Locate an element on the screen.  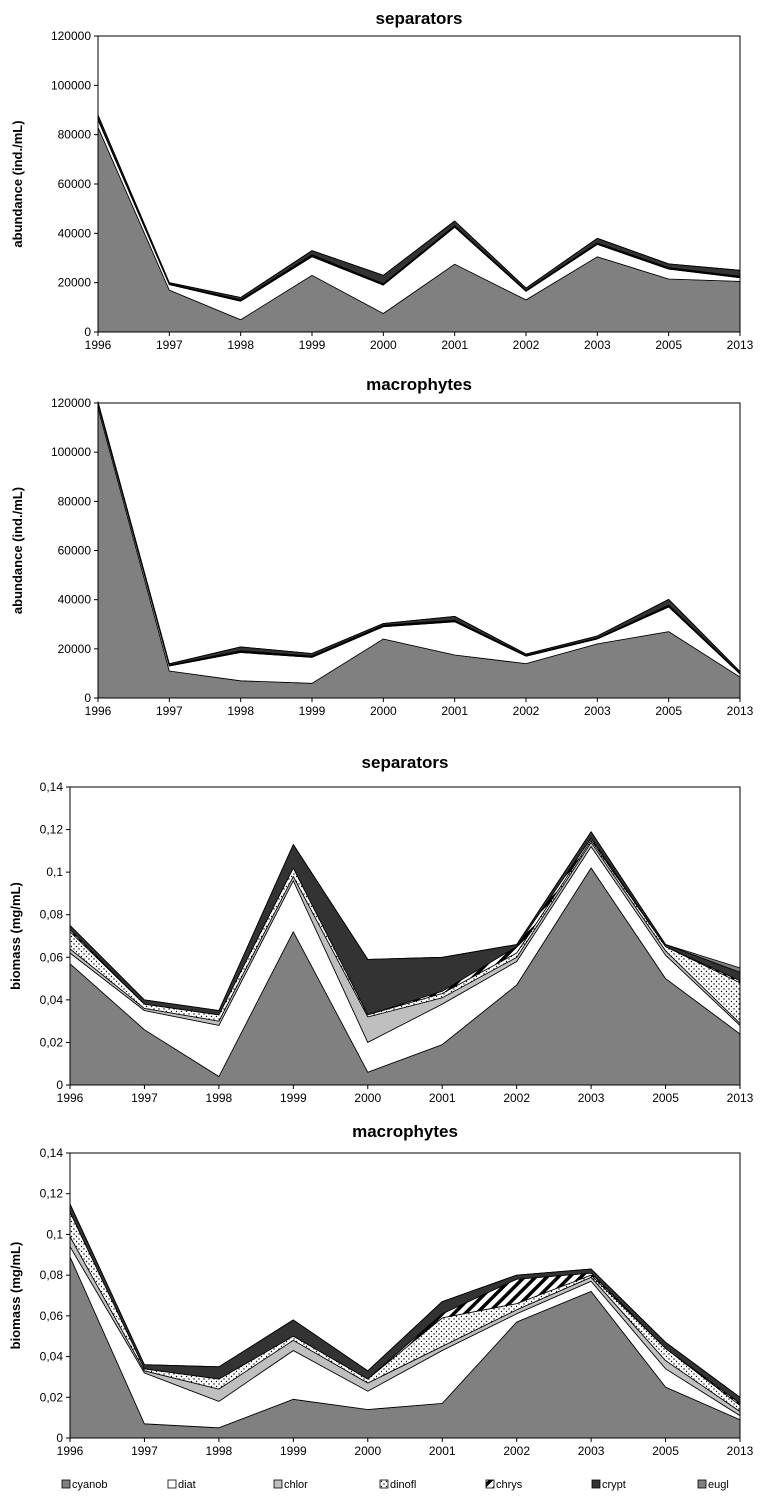
legend-label: diat is located at coordinates (187, 1485).